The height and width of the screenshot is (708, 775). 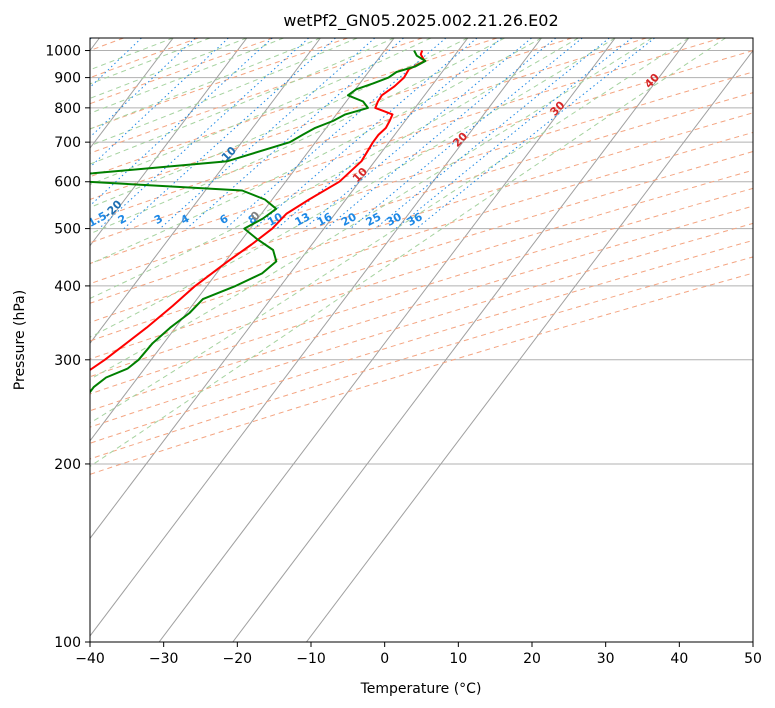 What do you see at coordinates (256, 96) in the screenshot?
I see `dry-adiabat` at bounding box center [256, 96].